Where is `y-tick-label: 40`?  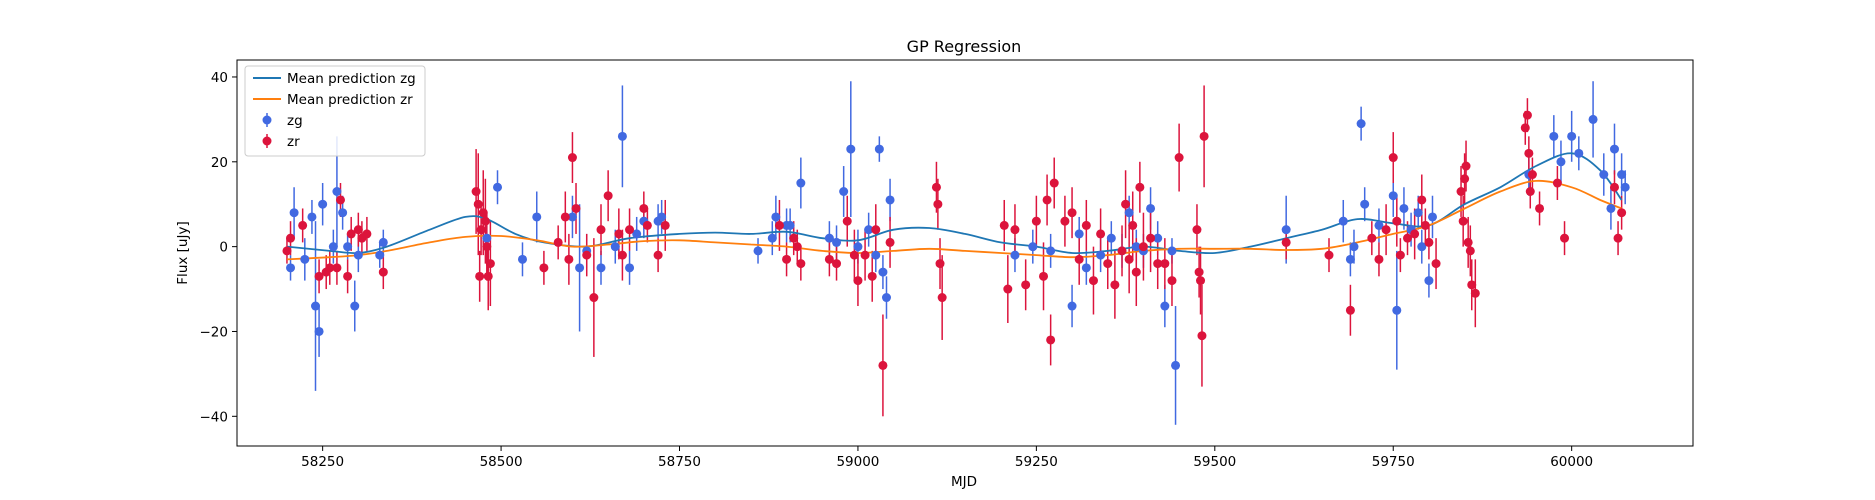 y-tick-label: 40 is located at coordinates (219, 78).